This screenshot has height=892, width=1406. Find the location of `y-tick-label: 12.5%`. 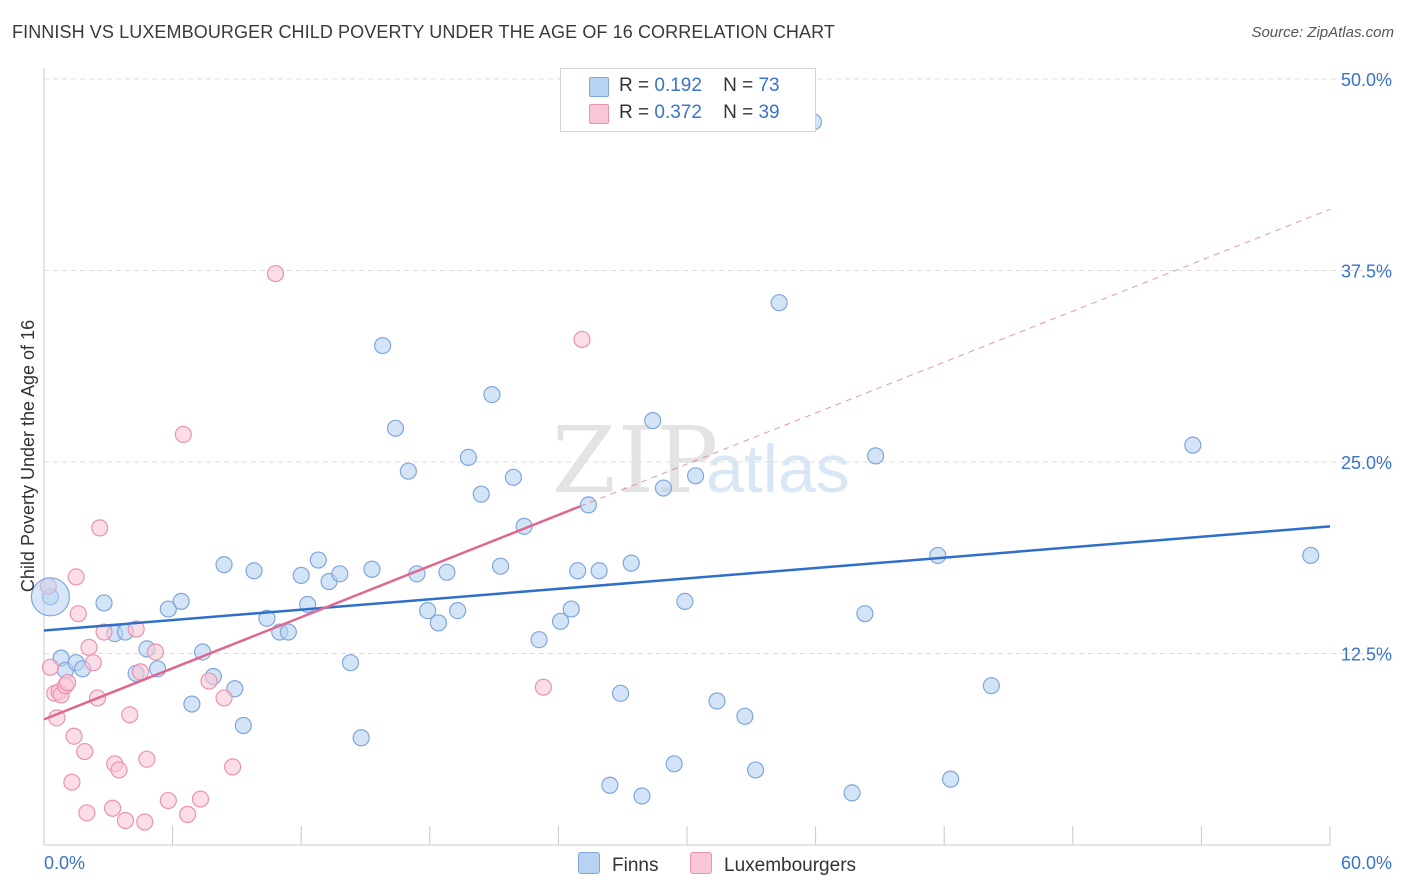

y-tick-label: 12.5% is located at coordinates (1366, 655).